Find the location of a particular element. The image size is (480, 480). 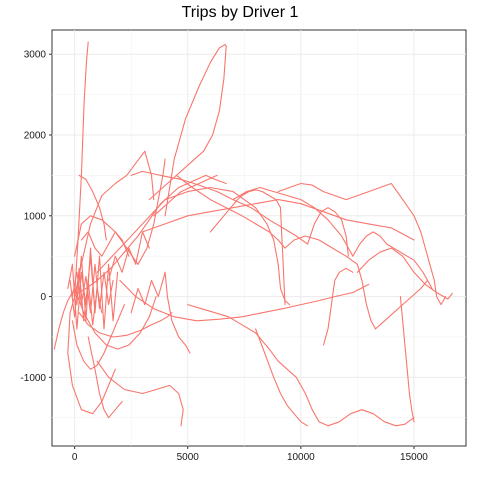

y-tick-label: -1000 is located at coordinates (33, 378).